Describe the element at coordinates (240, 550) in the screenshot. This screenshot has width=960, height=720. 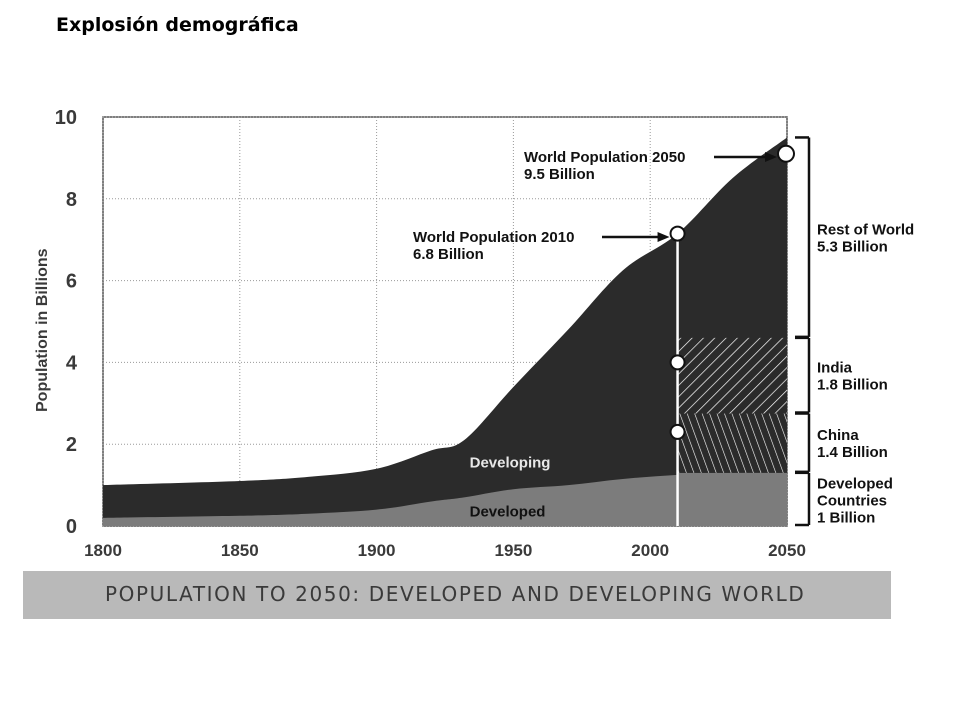
I see `x-tick-label: 1850` at that location.